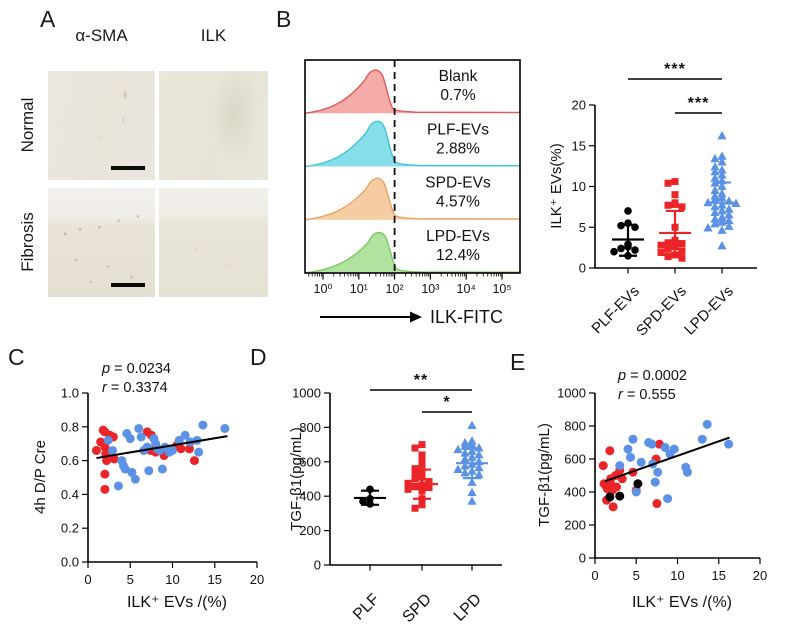  I want to click on histogram-outline-Blank, so click(412, 91).